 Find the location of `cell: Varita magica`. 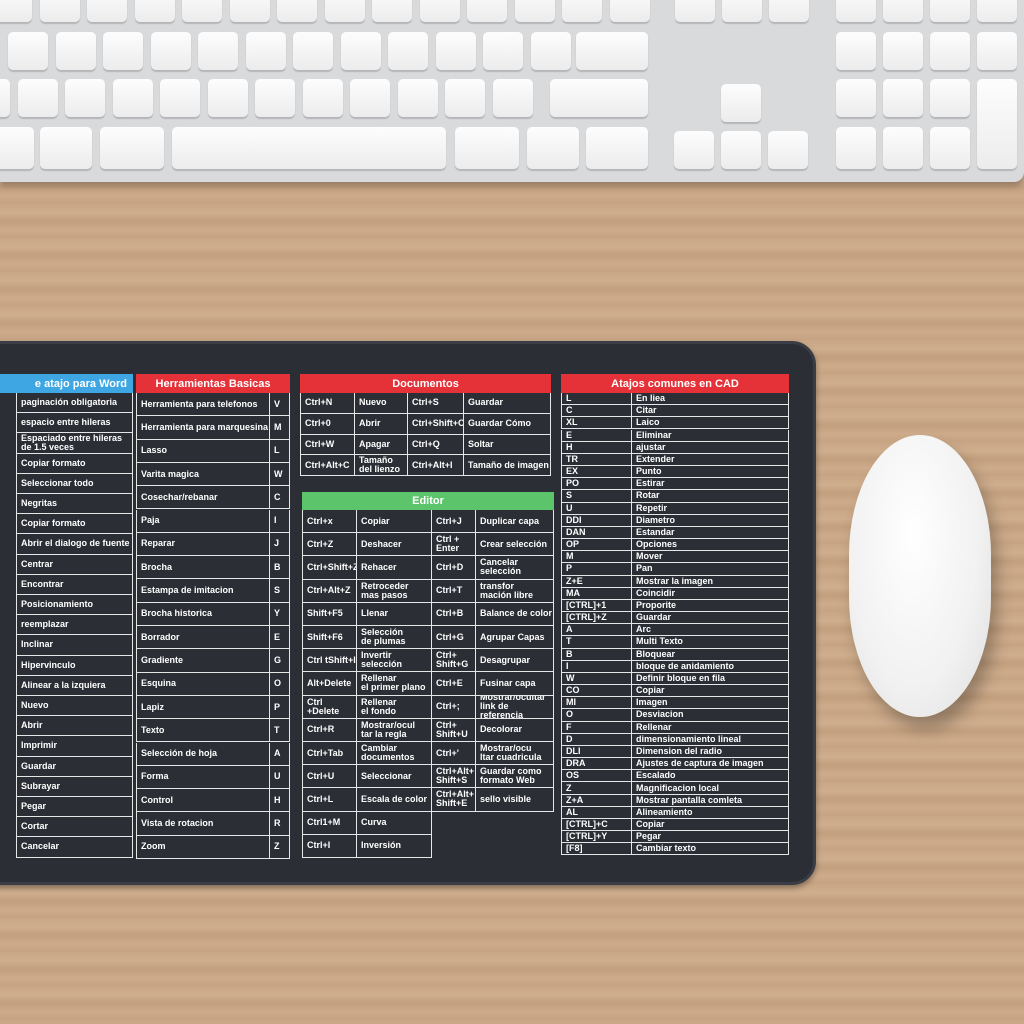

cell: Varita magica is located at coordinates (203, 474).